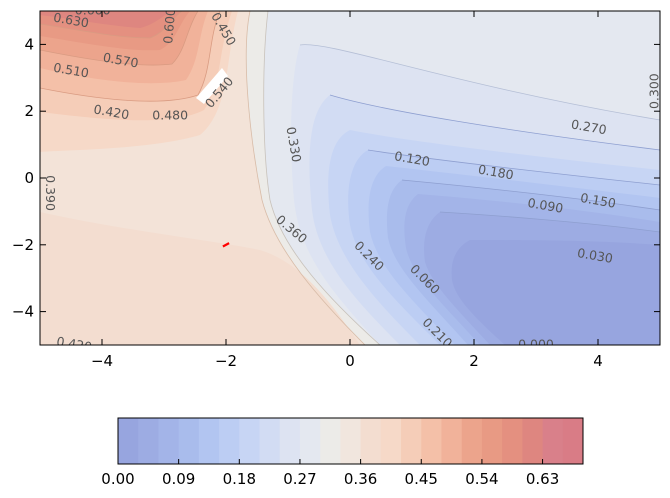  I want to click on fill-level-0.39-bottom, so click(200, 278).